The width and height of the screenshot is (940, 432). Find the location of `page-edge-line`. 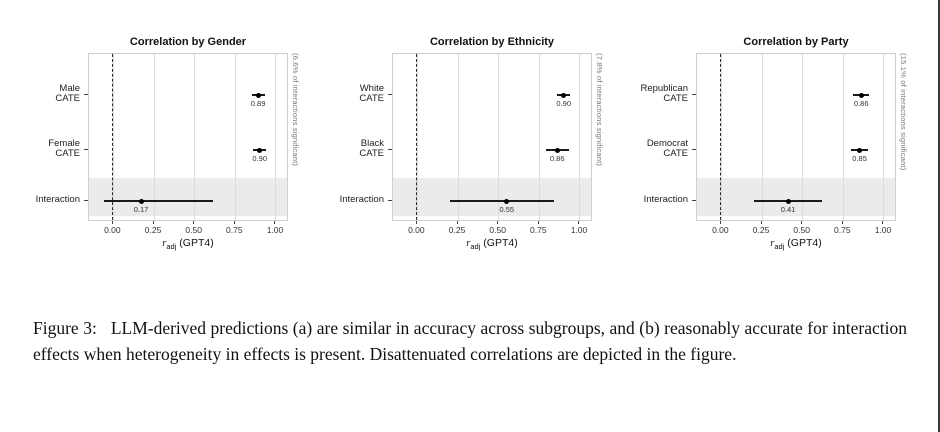

page-edge-line is located at coordinates (939, 216).